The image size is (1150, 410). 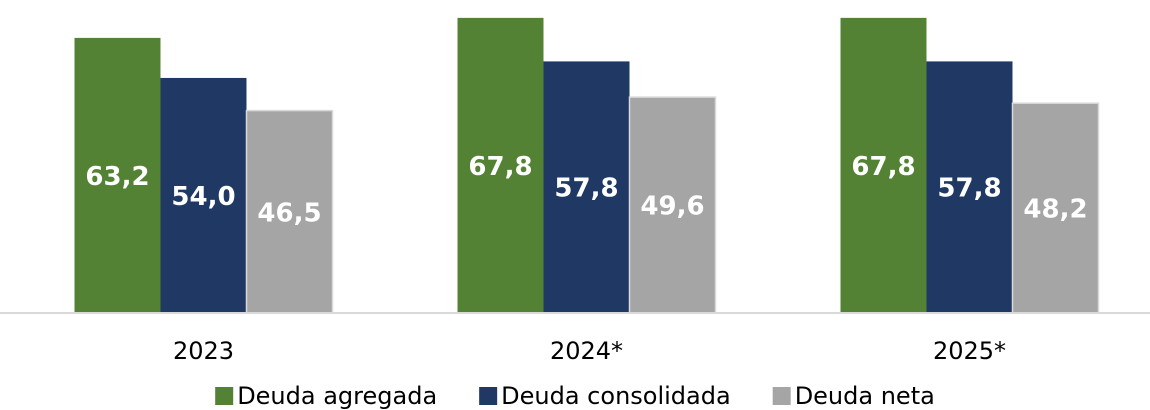 I want to click on value-label: 46,5, so click(x=289, y=213).